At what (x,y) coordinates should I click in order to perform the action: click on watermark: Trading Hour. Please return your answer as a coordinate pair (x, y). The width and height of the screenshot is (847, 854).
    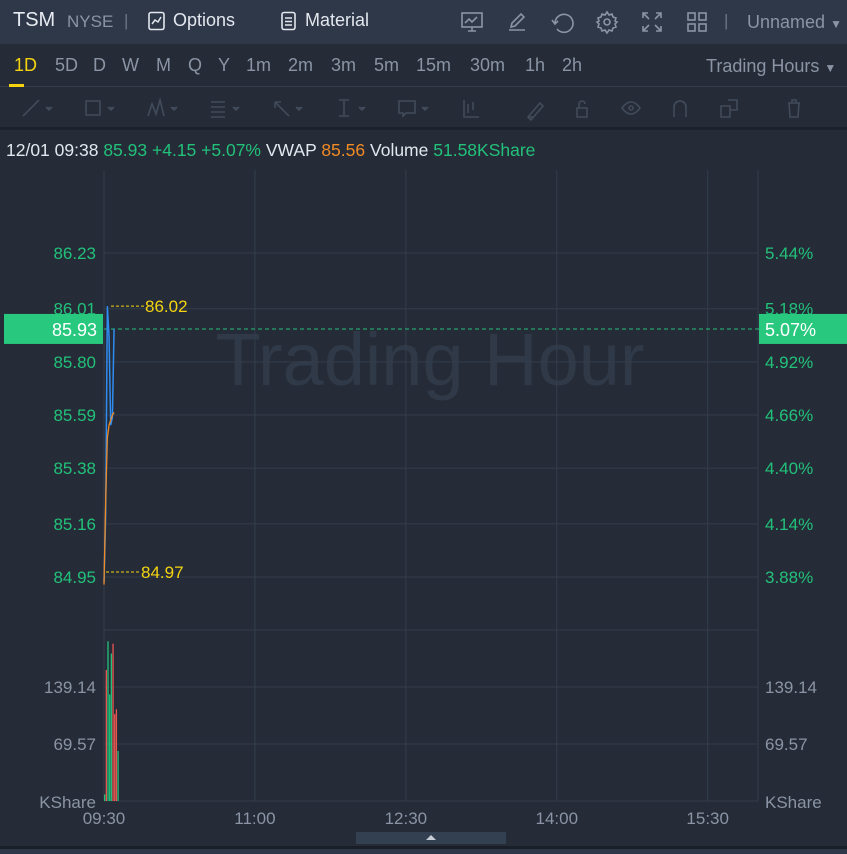
    Looking at the image, I should click on (429, 359).